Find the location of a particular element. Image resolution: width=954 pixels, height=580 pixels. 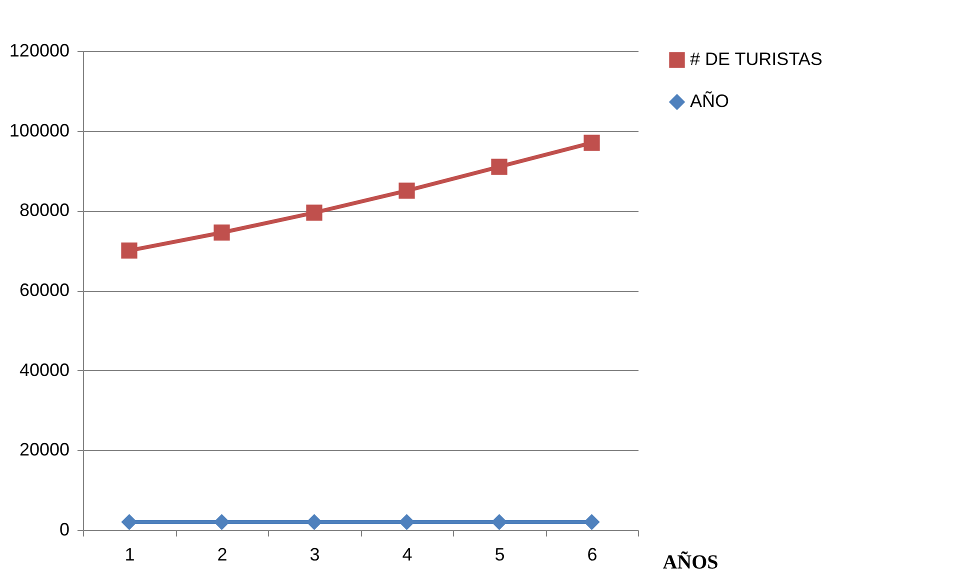

y-tick-label: 80000 is located at coordinates (44, 210).